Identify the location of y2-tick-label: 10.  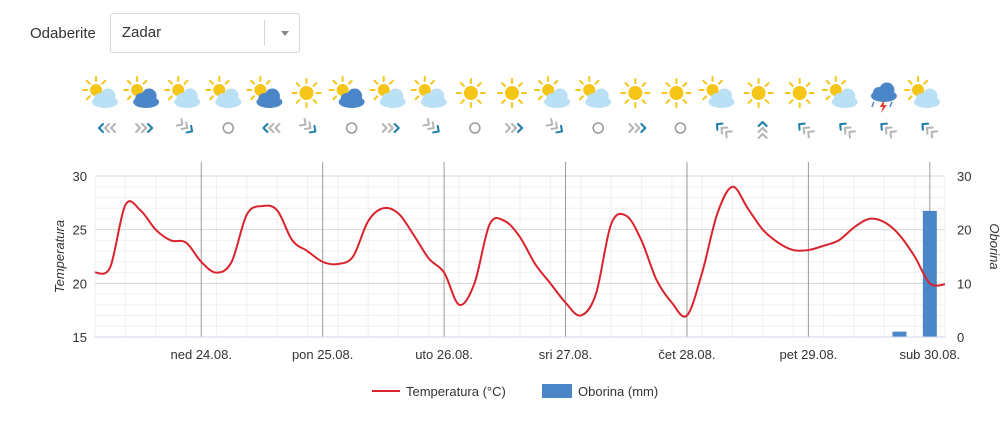
(964, 283).